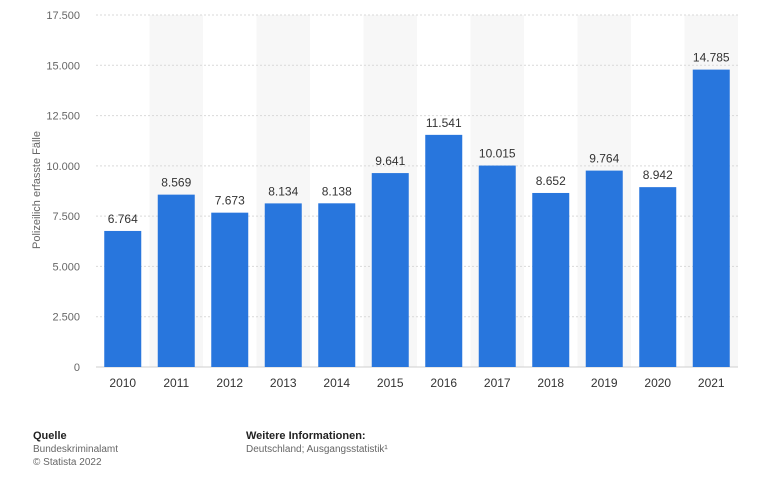  I want to click on y-tick-label: 7.500, so click(66, 217).